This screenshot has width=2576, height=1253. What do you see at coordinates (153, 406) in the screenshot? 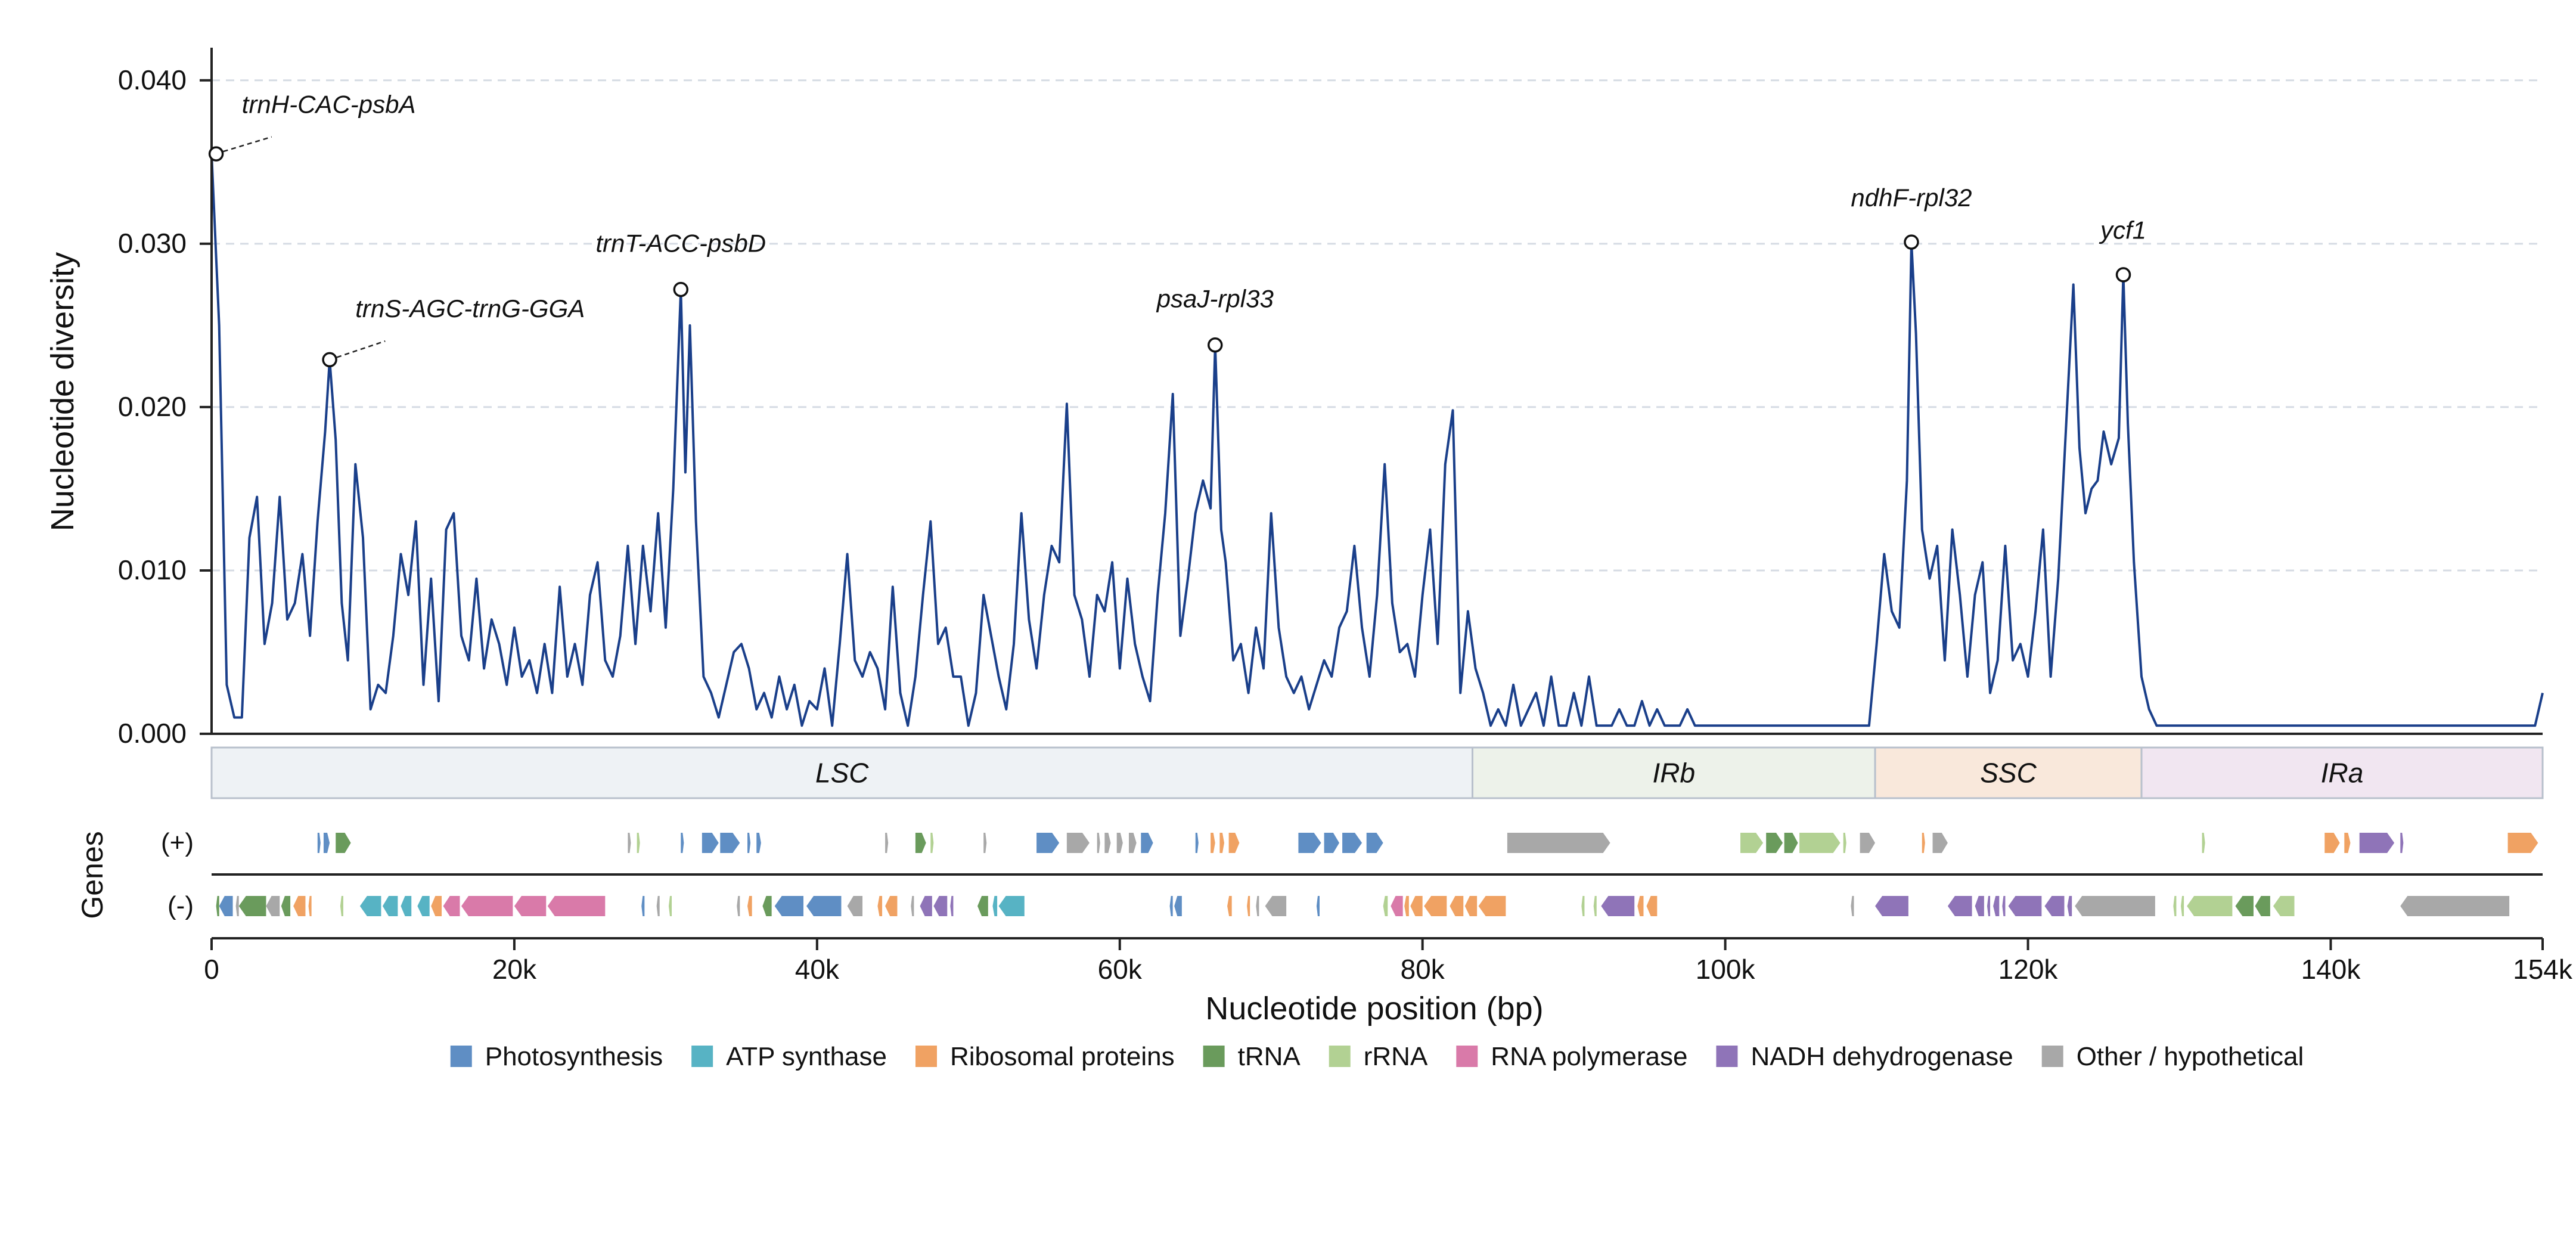
I see `y-tick-label: 0.020` at bounding box center [153, 406].